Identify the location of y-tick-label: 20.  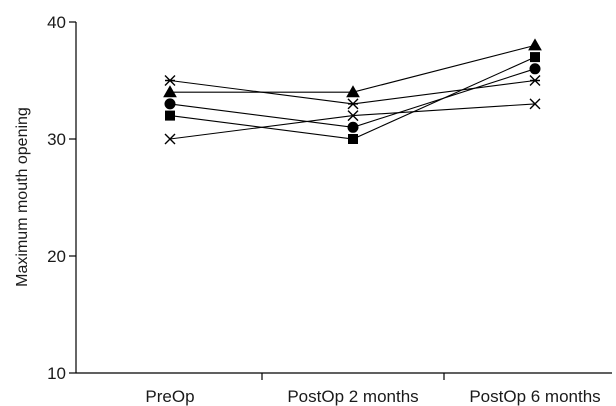
(56, 256).